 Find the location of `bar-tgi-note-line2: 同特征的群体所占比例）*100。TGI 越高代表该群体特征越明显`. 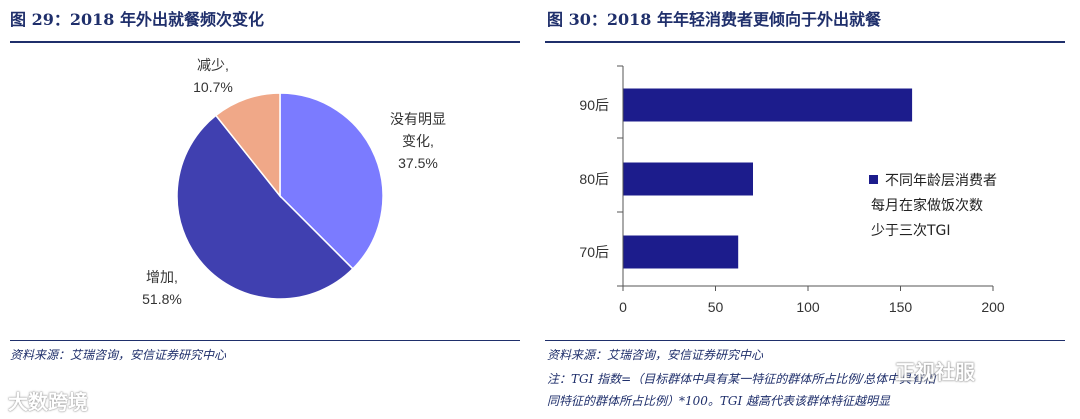

bar-tgi-note-line2: 同特征的群体所占比例）*100。TGI 越高代表该群体特征越明显 is located at coordinates (719, 401).